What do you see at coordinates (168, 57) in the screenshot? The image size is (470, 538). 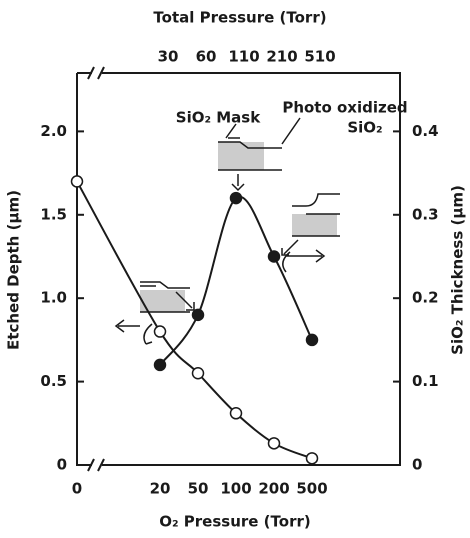 I see `top-tick-label: 30` at bounding box center [168, 57].